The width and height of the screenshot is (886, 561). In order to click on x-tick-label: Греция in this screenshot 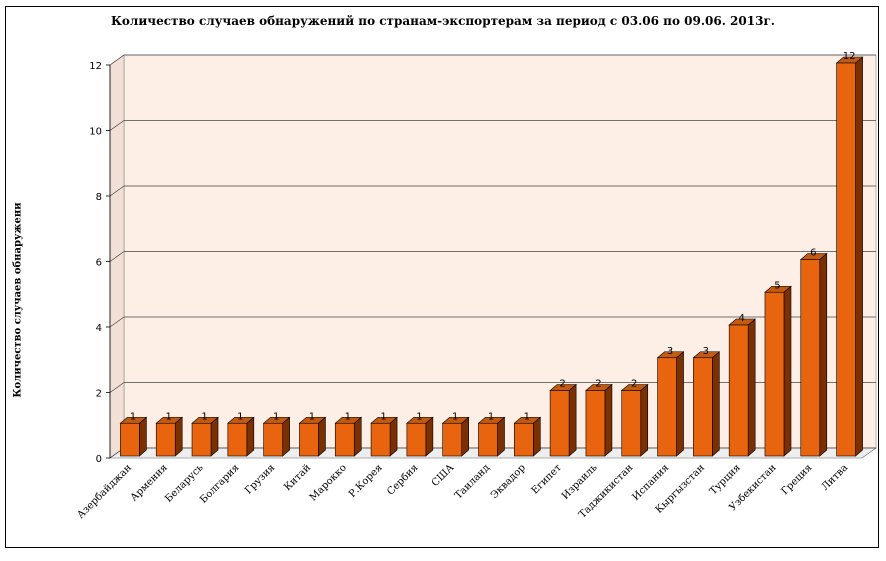, I will do `click(797, 479)`.